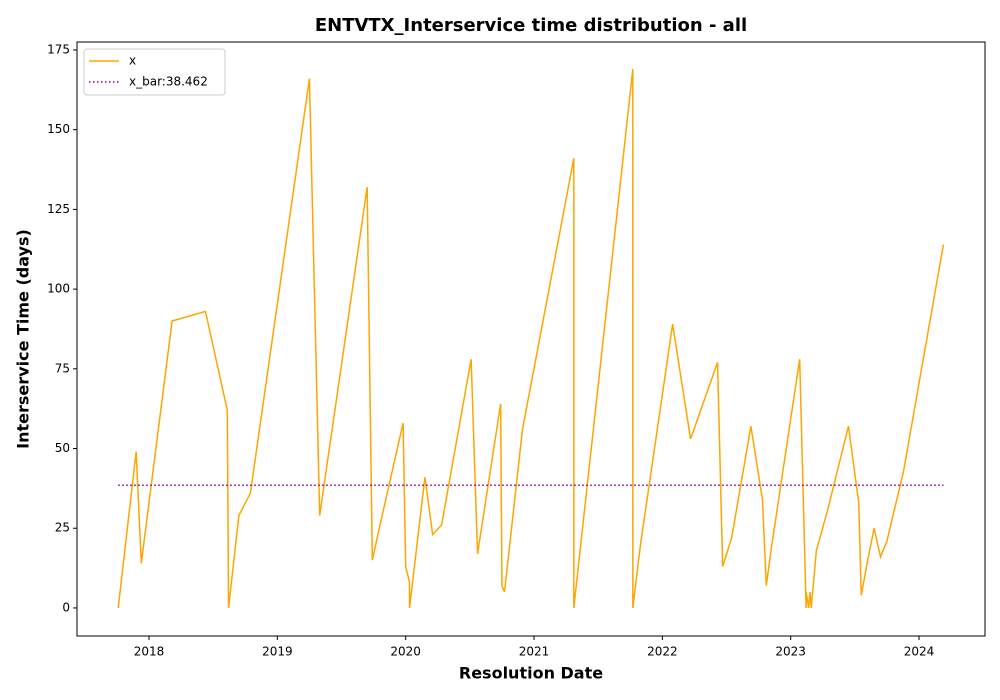 Image resolution: width=1000 pixels, height=700 pixels. What do you see at coordinates (23, 339) in the screenshot?
I see `y-axis-label: Interservice Time (days)` at bounding box center [23, 339].